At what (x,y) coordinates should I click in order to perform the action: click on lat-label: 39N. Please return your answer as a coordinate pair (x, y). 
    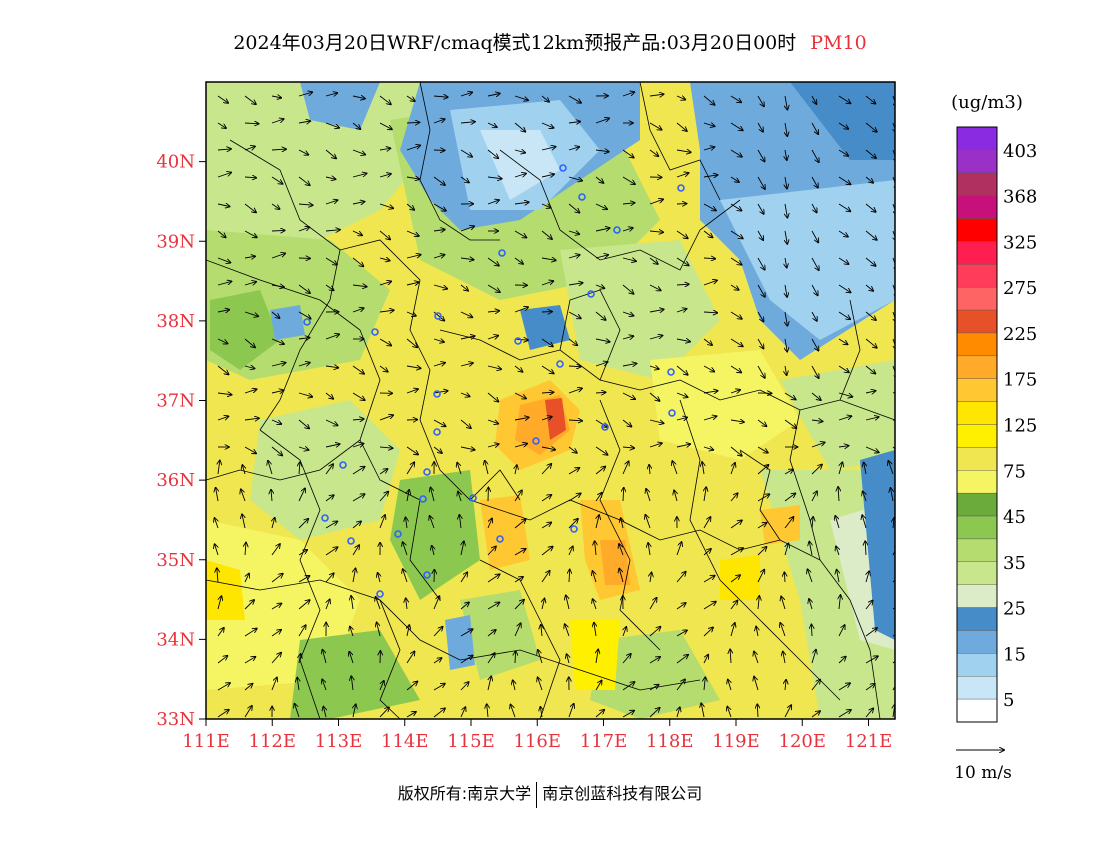
    Looking at the image, I should click on (175, 241).